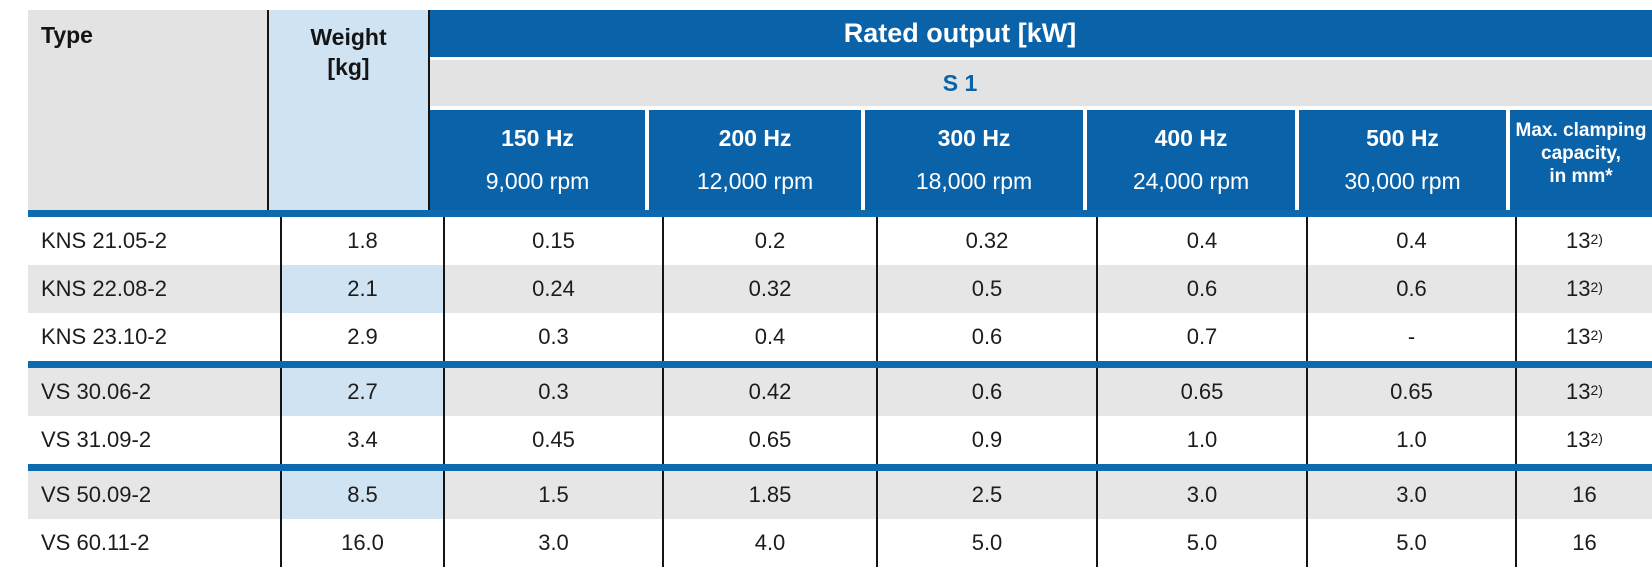 Image resolution: width=1652 pixels, height=567 pixels. Describe the element at coordinates (769, 543) in the screenshot. I see `output-cell-200hz: 4.0` at that location.